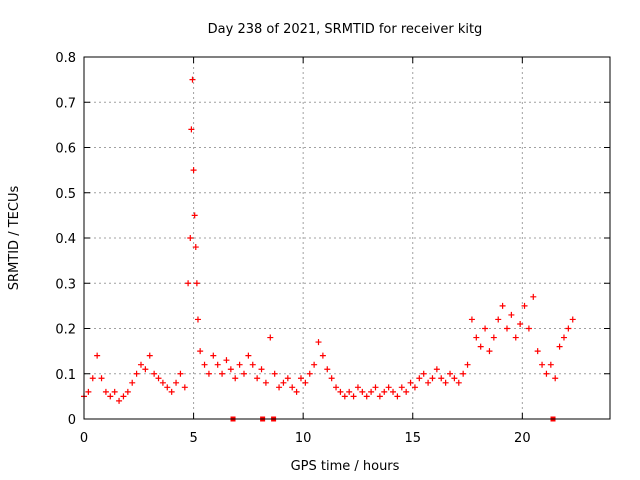  I want to click on x-tick-label: 10, so click(303, 438).